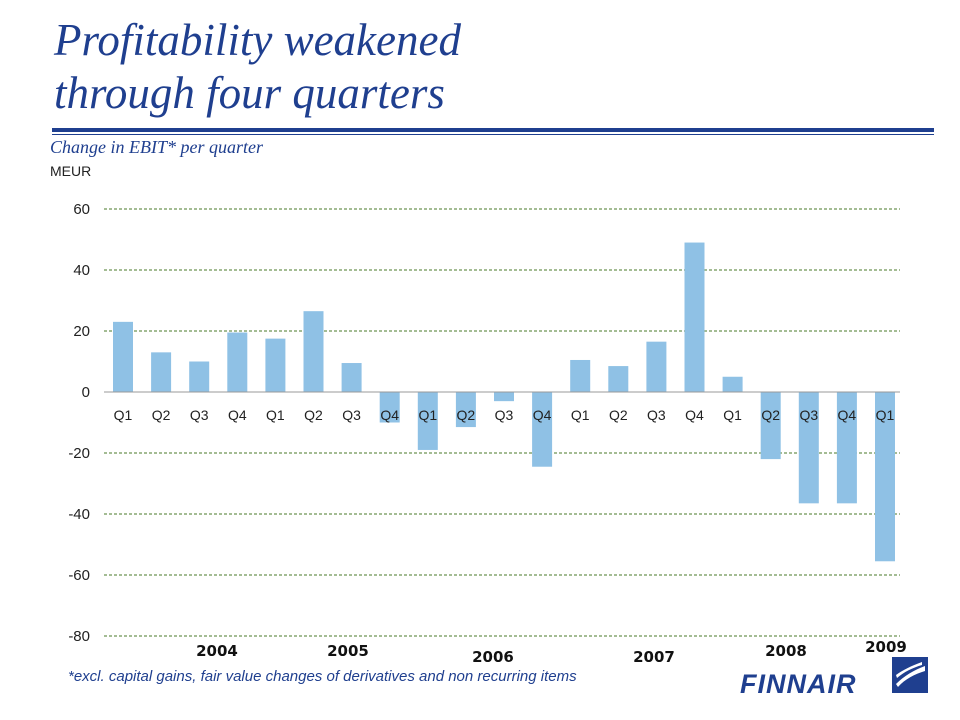 This screenshot has width=960, height=720. Describe the element at coordinates (86, 392) in the screenshot. I see `y-tick-label: 0` at that location.